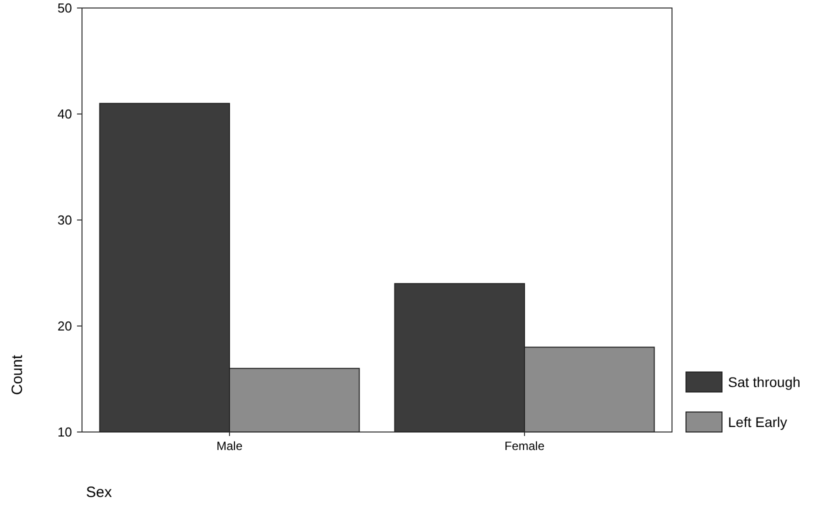 This screenshot has height=510, width=833. I want to click on x-tick-label: Male, so click(229, 446).